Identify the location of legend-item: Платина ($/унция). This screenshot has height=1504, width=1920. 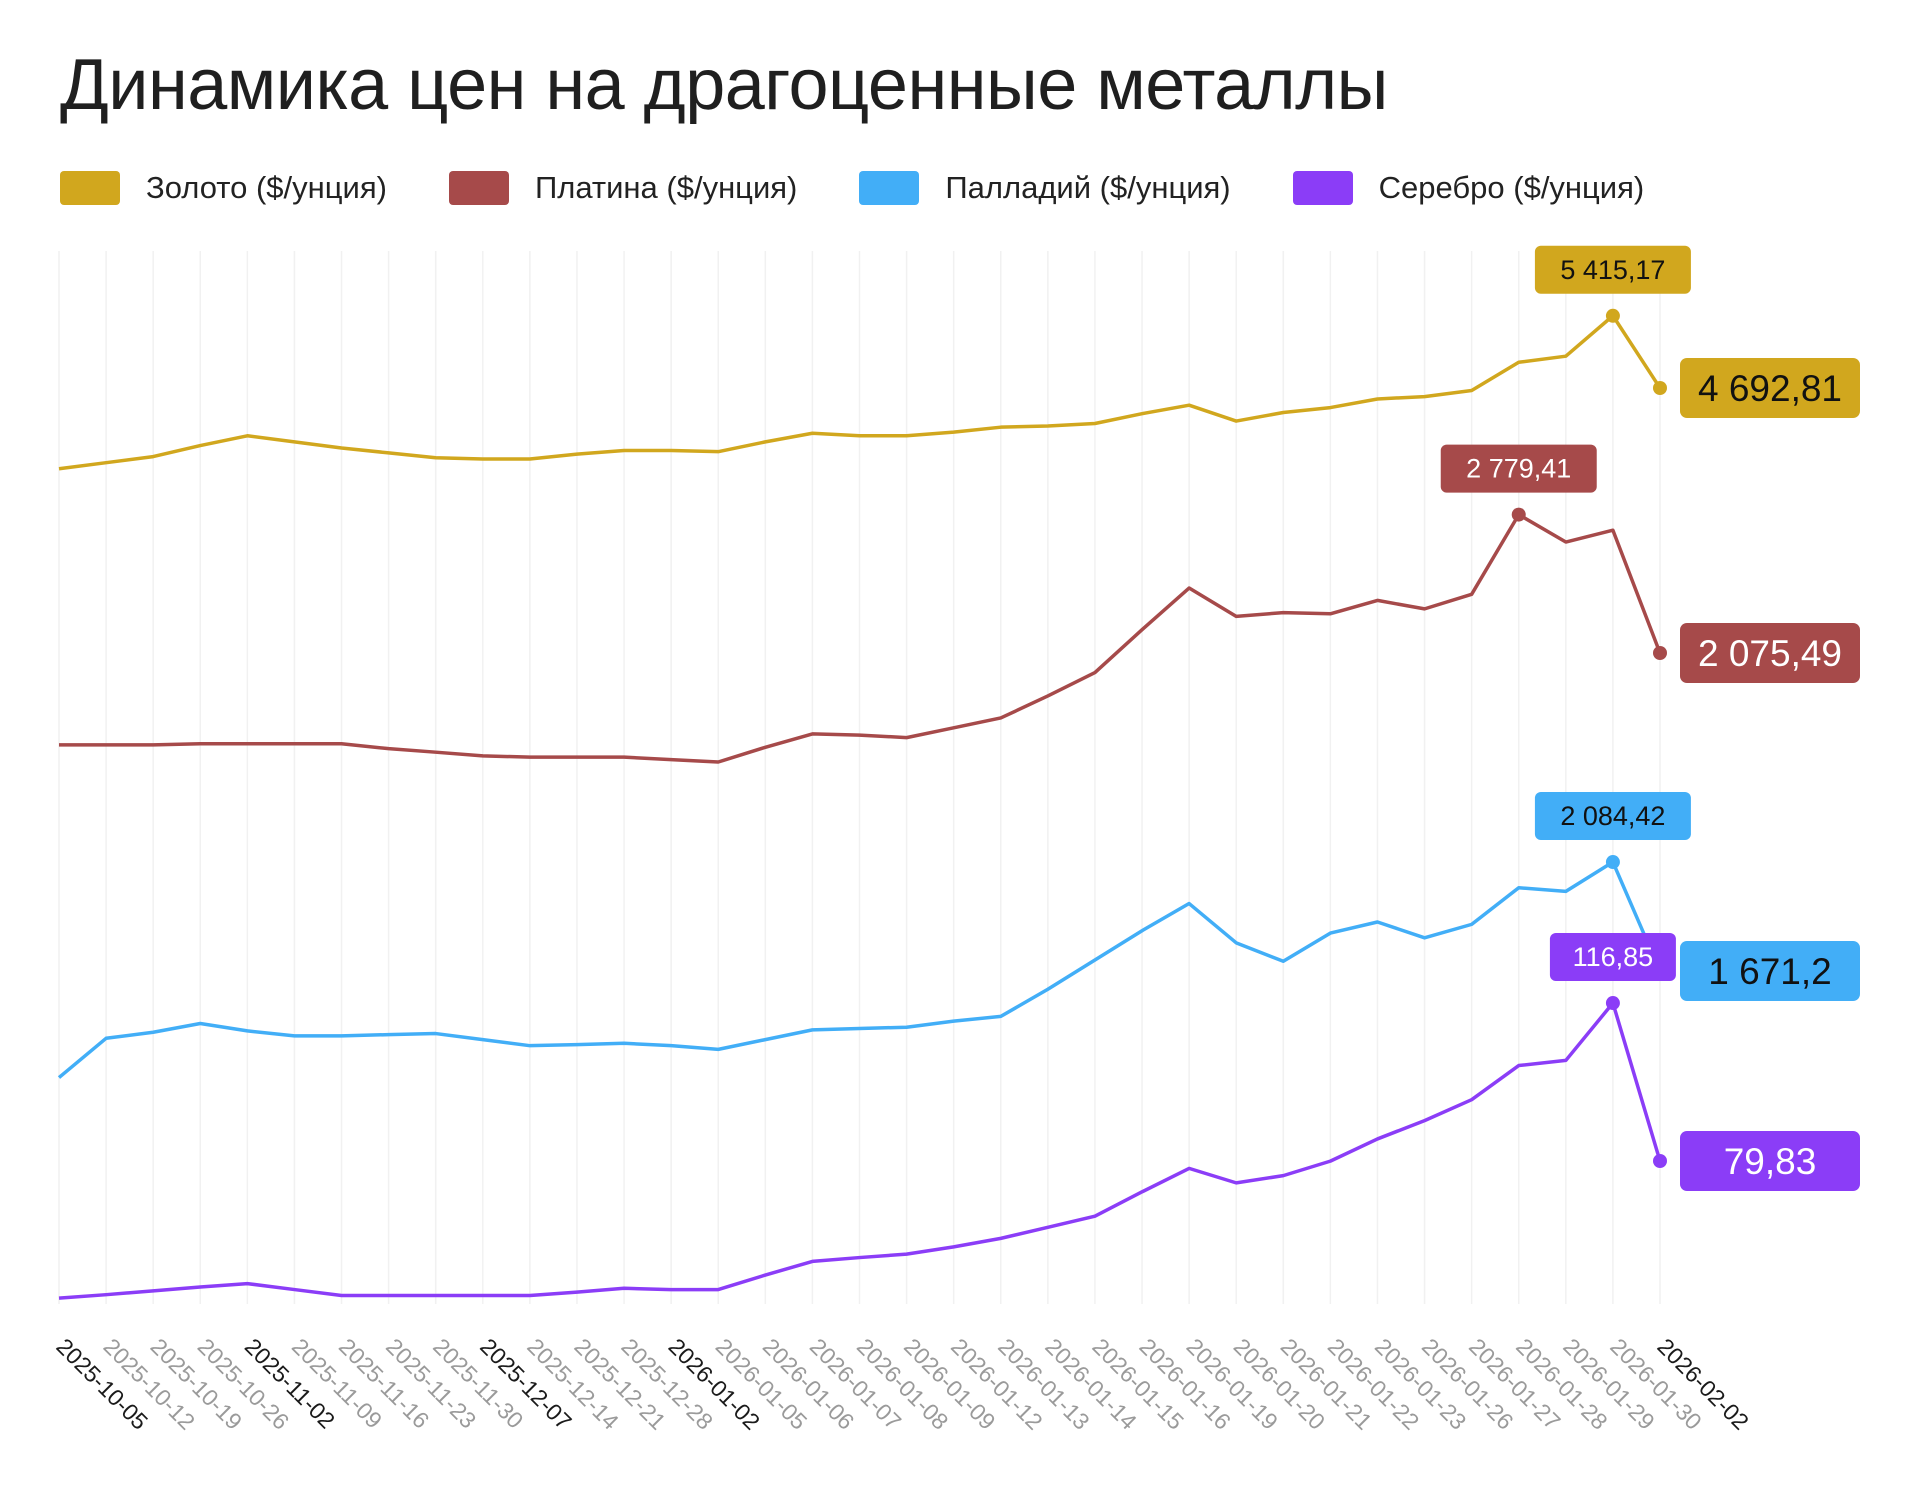
(623, 188).